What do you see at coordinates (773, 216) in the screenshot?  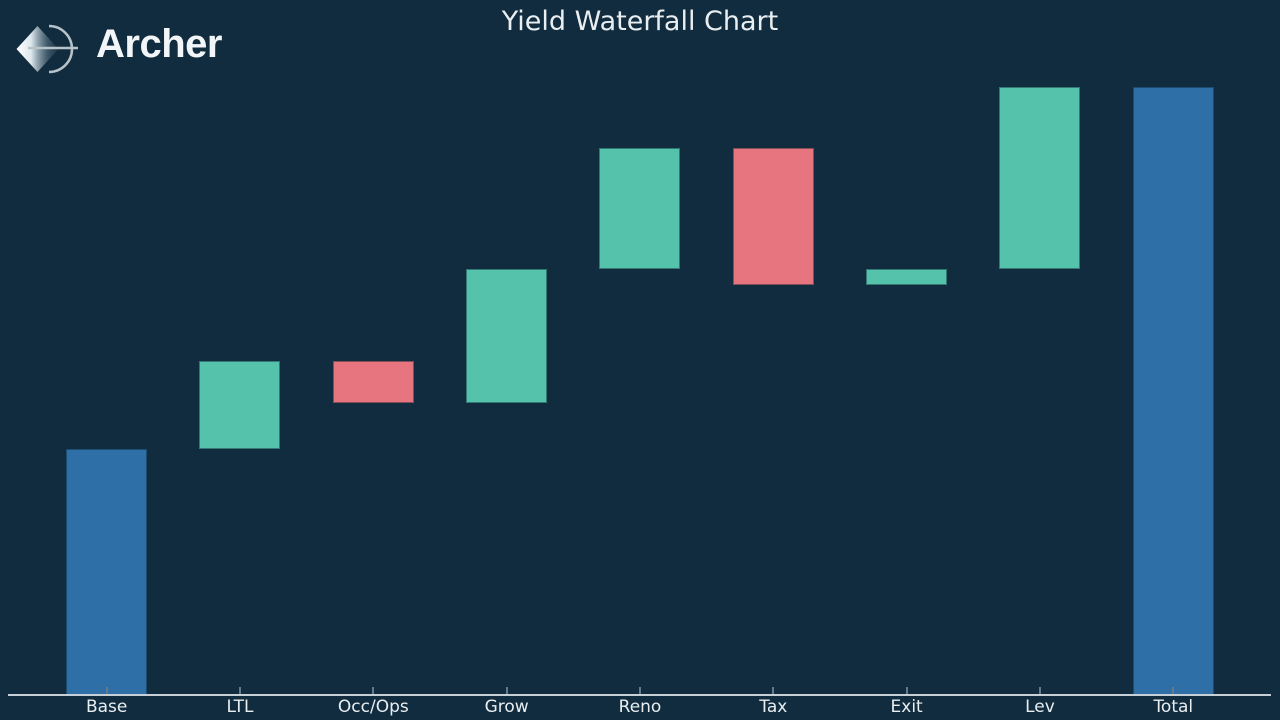 I see `waterfall-bar-tax` at bounding box center [773, 216].